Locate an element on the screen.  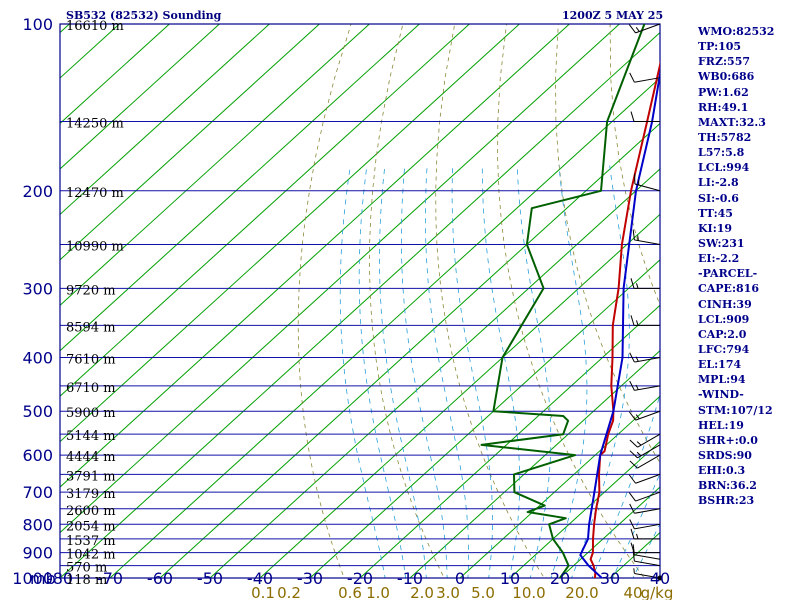
valid-time: 1200Z 5 MAY 25 is located at coordinates (613, 15).